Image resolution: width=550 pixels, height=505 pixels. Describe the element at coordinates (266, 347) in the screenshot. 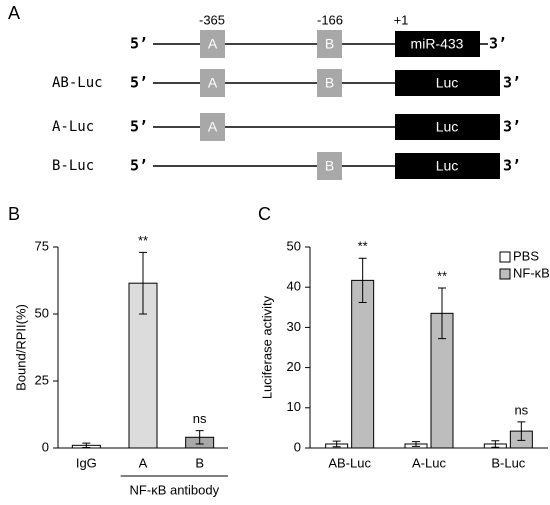

I see `y-axis-label: Luciferase activity` at that location.